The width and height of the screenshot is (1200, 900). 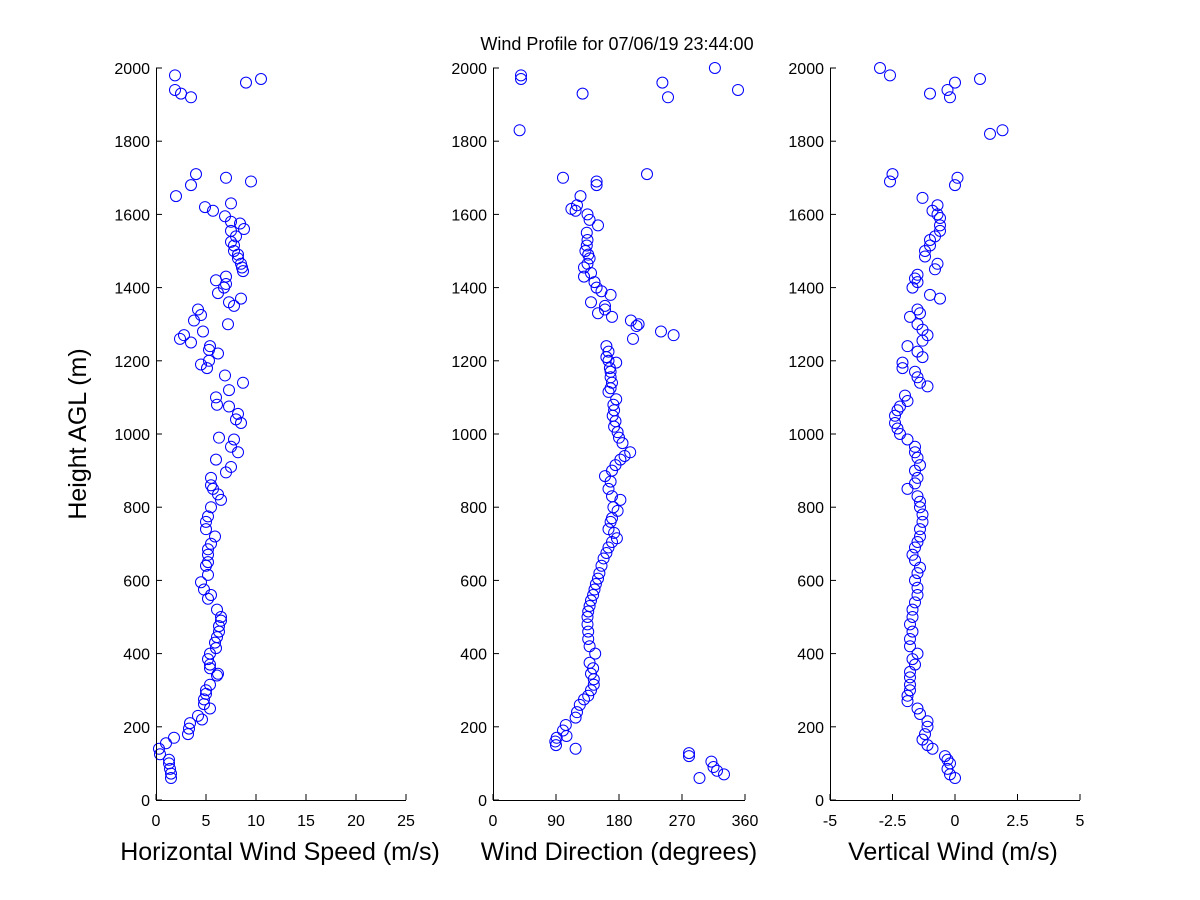 What do you see at coordinates (469, 289) in the screenshot?
I see `y-tick-label: 1400` at bounding box center [469, 289].